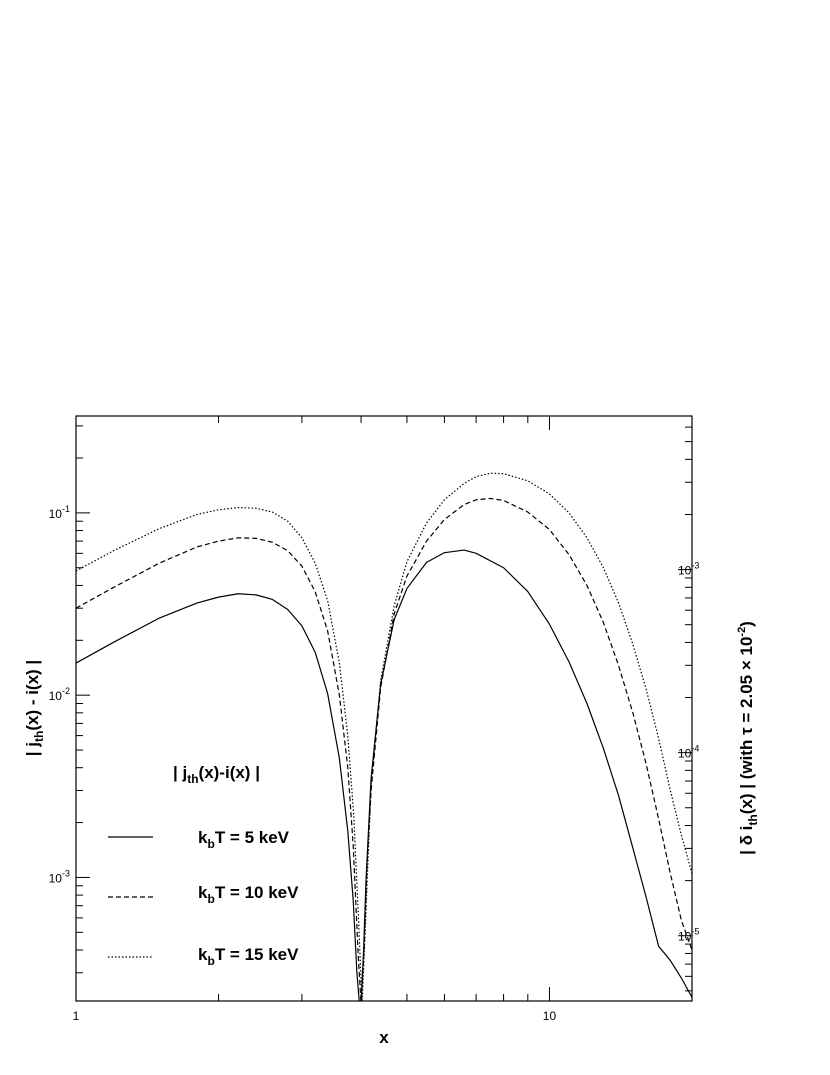 The width and height of the screenshot is (830, 1075). Describe the element at coordinates (550, 1016) in the screenshot. I see `x-tick-label: 10` at that location.